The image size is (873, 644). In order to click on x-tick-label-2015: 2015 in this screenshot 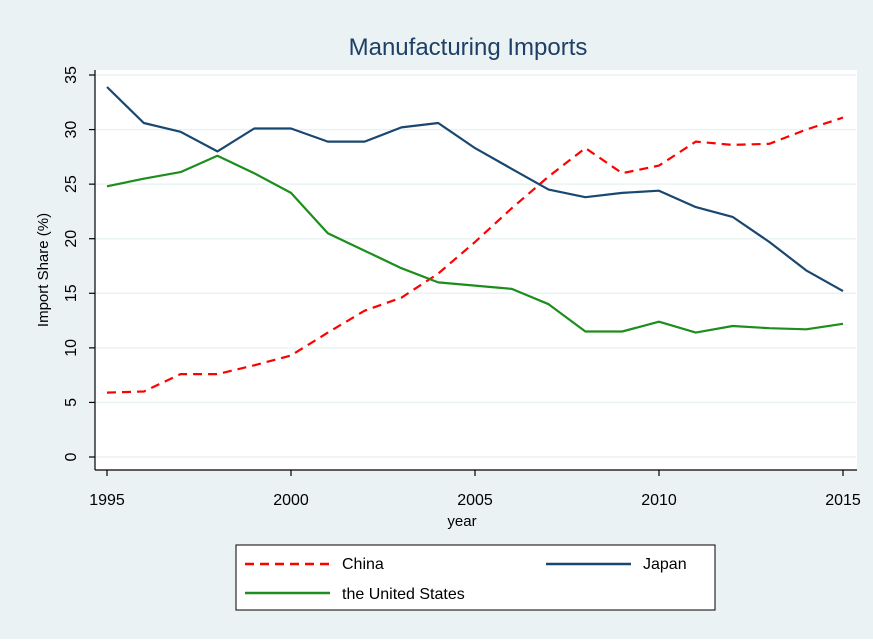, I will do `click(843, 500)`.